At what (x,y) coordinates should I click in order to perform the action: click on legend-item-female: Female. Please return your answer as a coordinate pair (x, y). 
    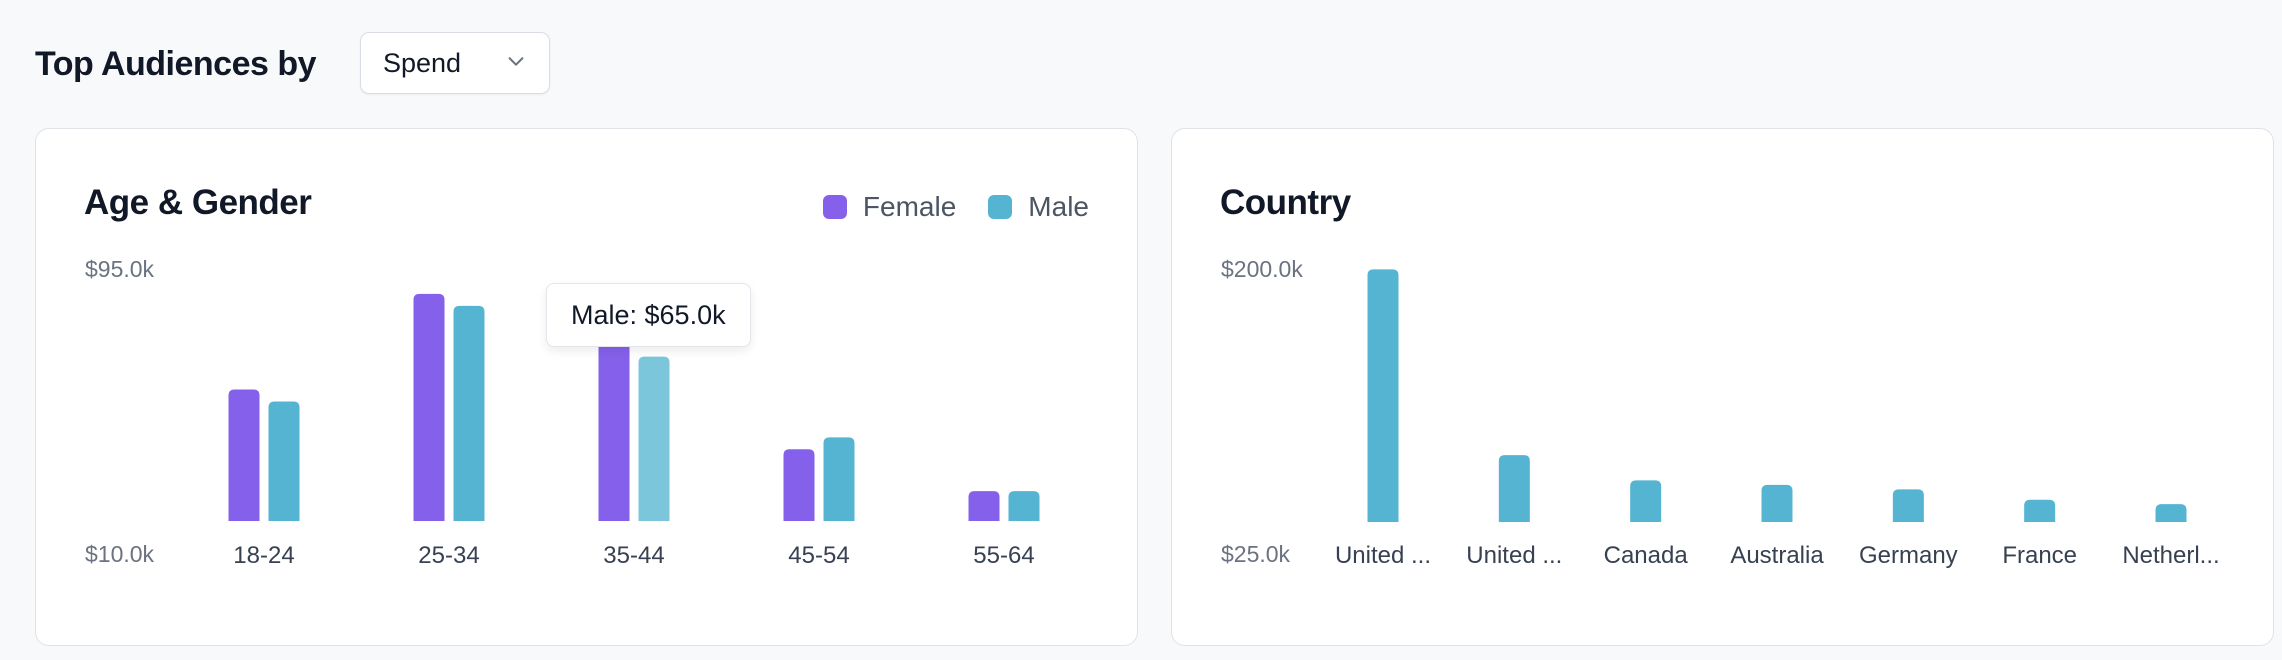
    Looking at the image, I should click on (889, 207).